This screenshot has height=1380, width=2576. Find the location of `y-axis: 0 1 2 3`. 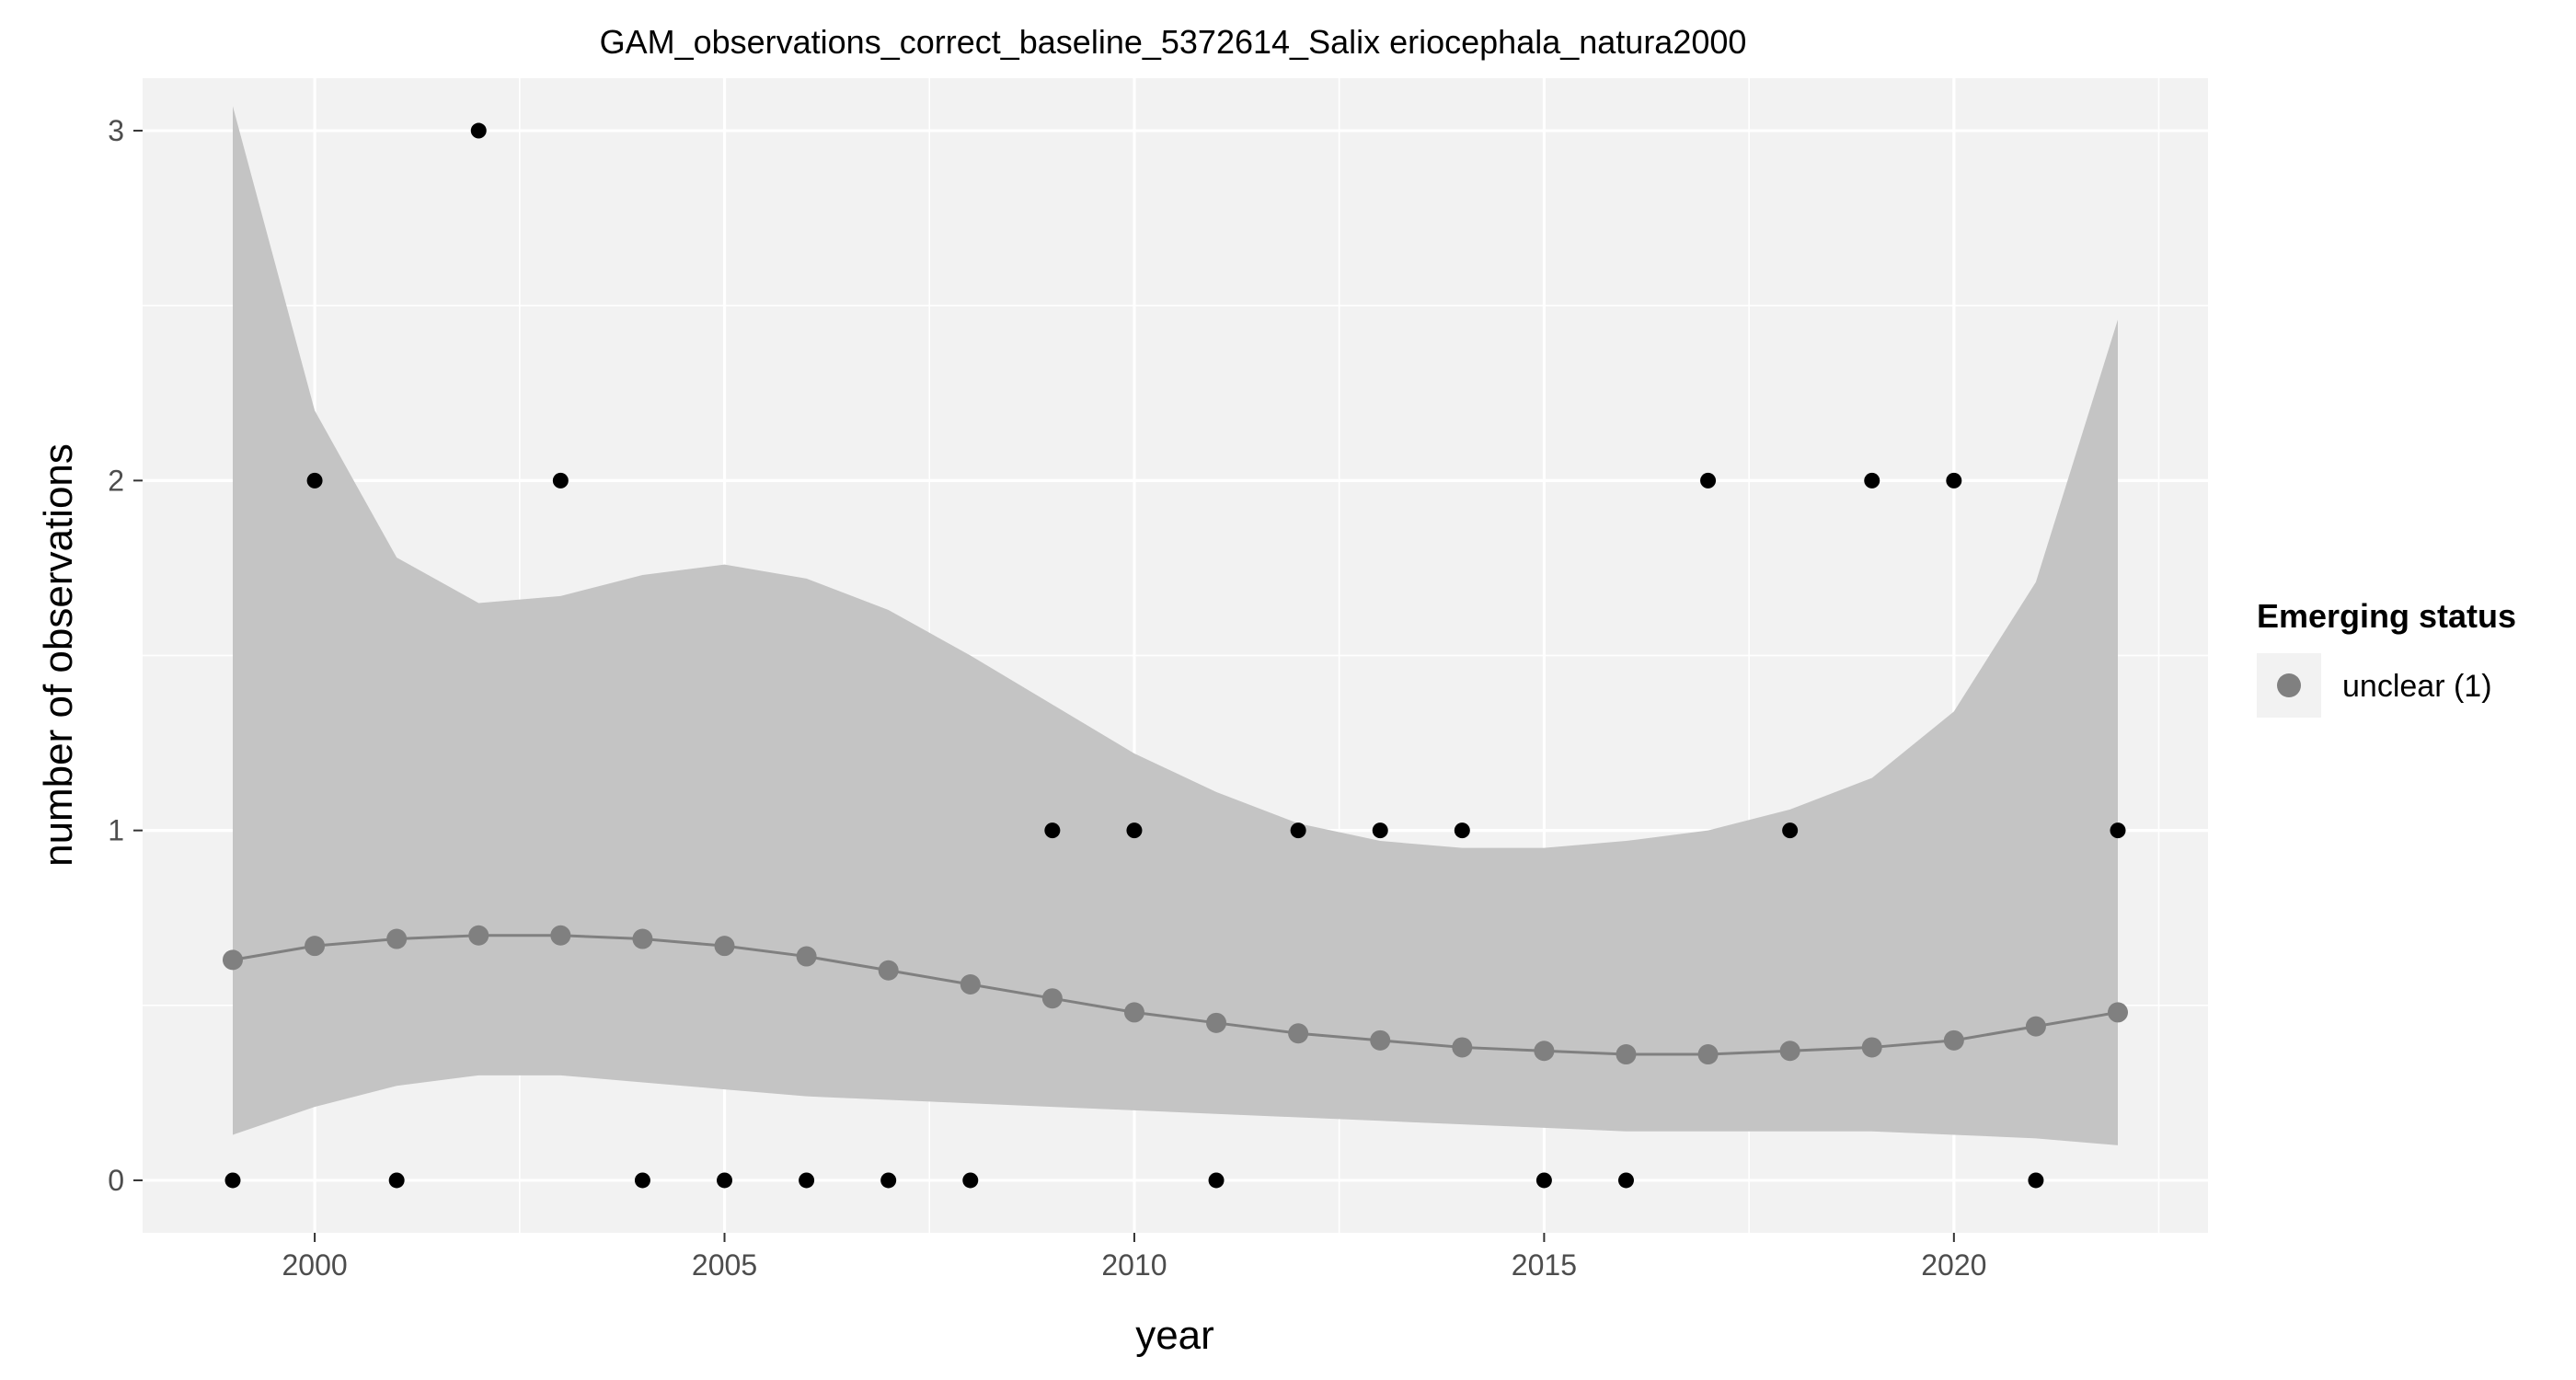

y-axis: 0 1 2 3 is located at coordinates (126, 655).